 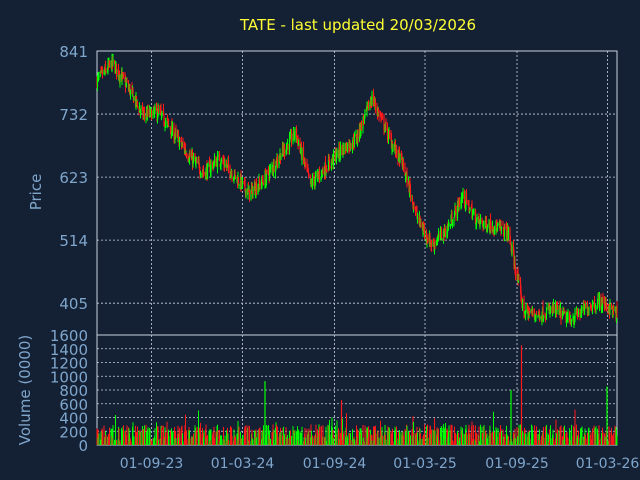 What do you see at coordinates (73, 178) in the screenshot?
I see `price-y-axis: 841 732 623 514 405` at bounding box center [73, 178].